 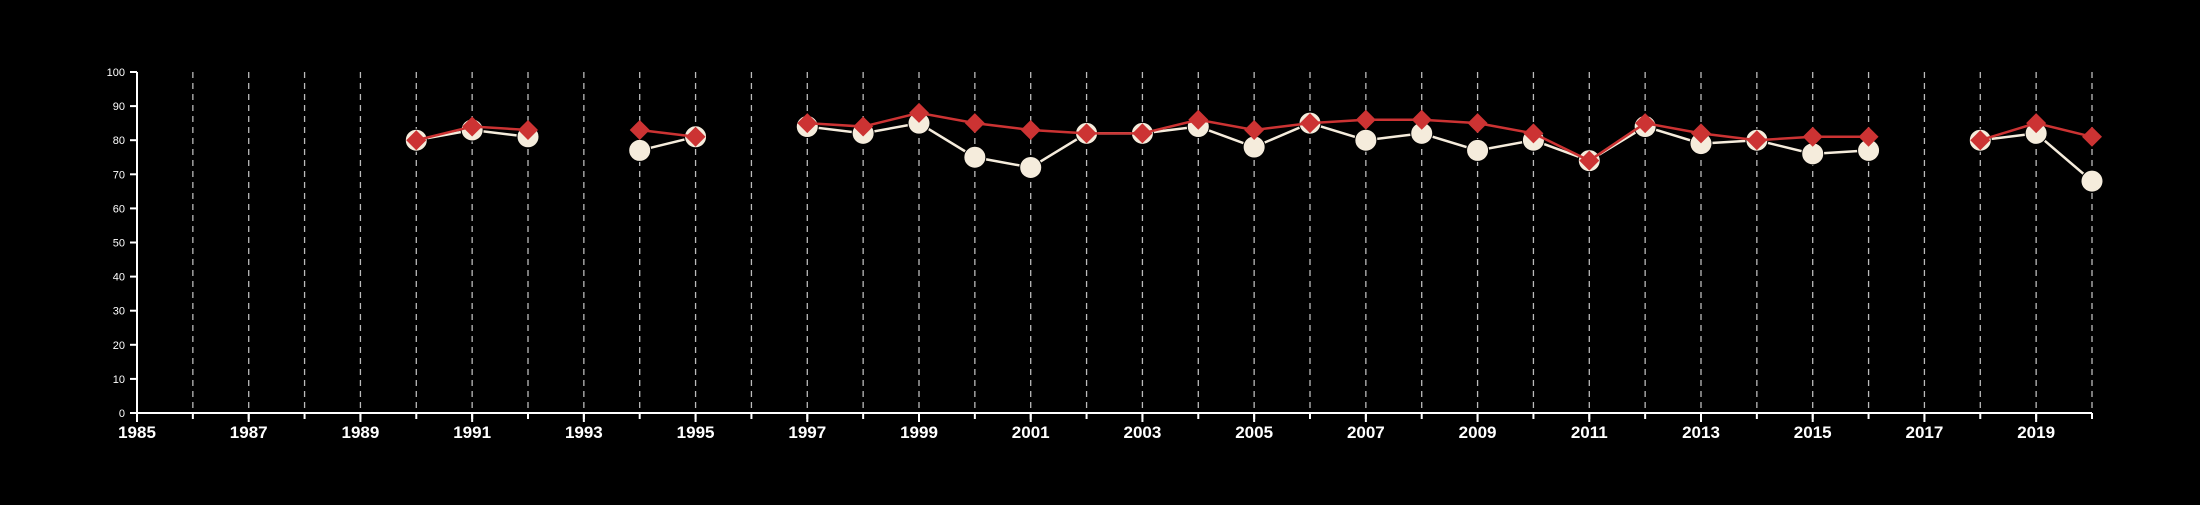 I want to click on point-circle-1994, so click(x=640, y=150).